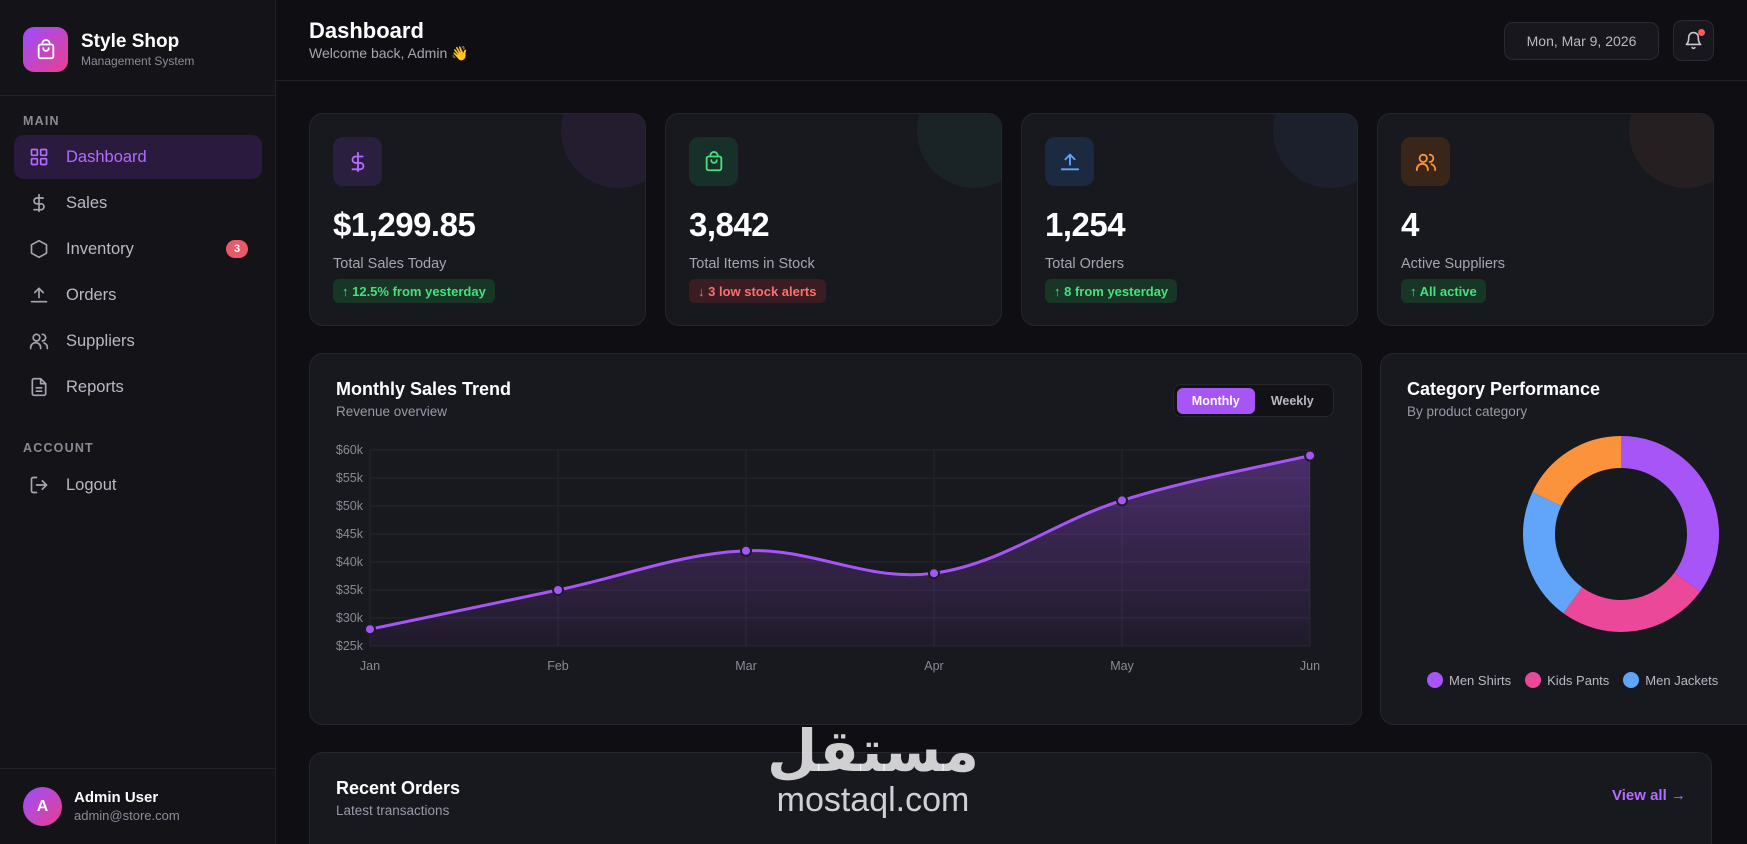  What do you see at coordinates (1453, 264) in the screenshot?
I see `stat-label: Active Suppliers` at bounding box center [1453, 264].